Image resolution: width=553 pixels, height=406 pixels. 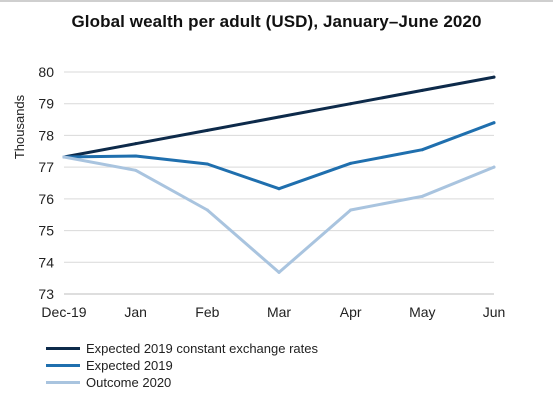 I want to click on y-tick-label: 73, so click(x=46, y=294).